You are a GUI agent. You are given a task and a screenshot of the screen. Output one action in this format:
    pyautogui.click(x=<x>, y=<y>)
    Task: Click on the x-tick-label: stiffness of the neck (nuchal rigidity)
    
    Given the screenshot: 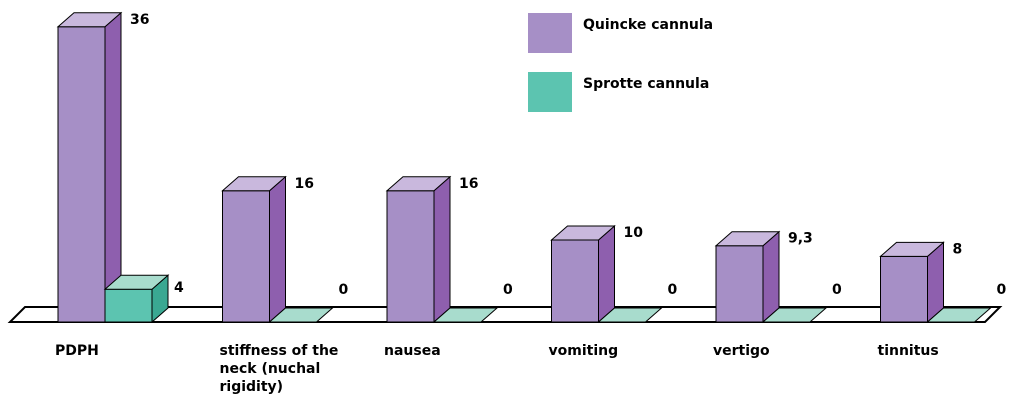 What is the action you would take?
    pyautogui.click(x=279, y=369)
    